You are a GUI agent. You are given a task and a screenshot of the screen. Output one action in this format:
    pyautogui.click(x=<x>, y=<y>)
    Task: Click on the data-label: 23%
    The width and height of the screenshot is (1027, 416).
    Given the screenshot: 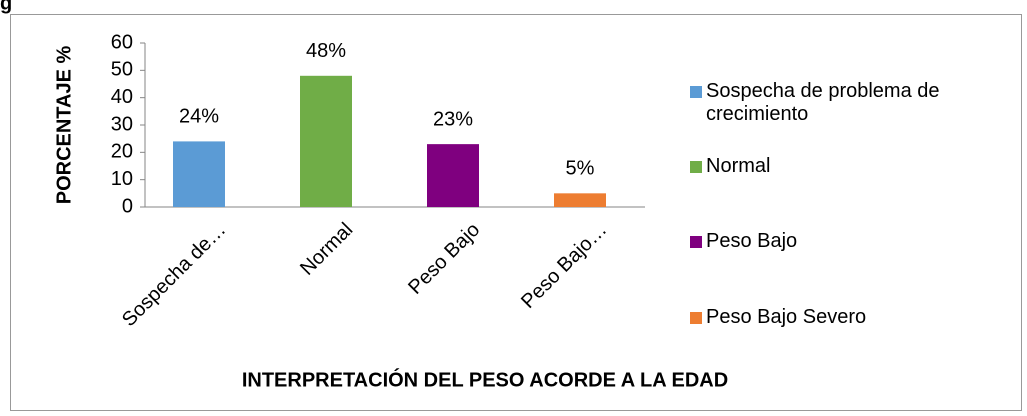 What is the action you would take?
    pyautogui.click(x=453, y=119)
    